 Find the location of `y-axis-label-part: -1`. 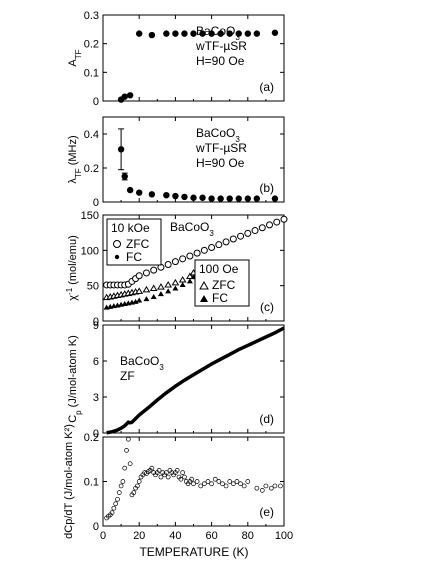

y-axis-label-part: -1 is located at coordinates (69, 291).